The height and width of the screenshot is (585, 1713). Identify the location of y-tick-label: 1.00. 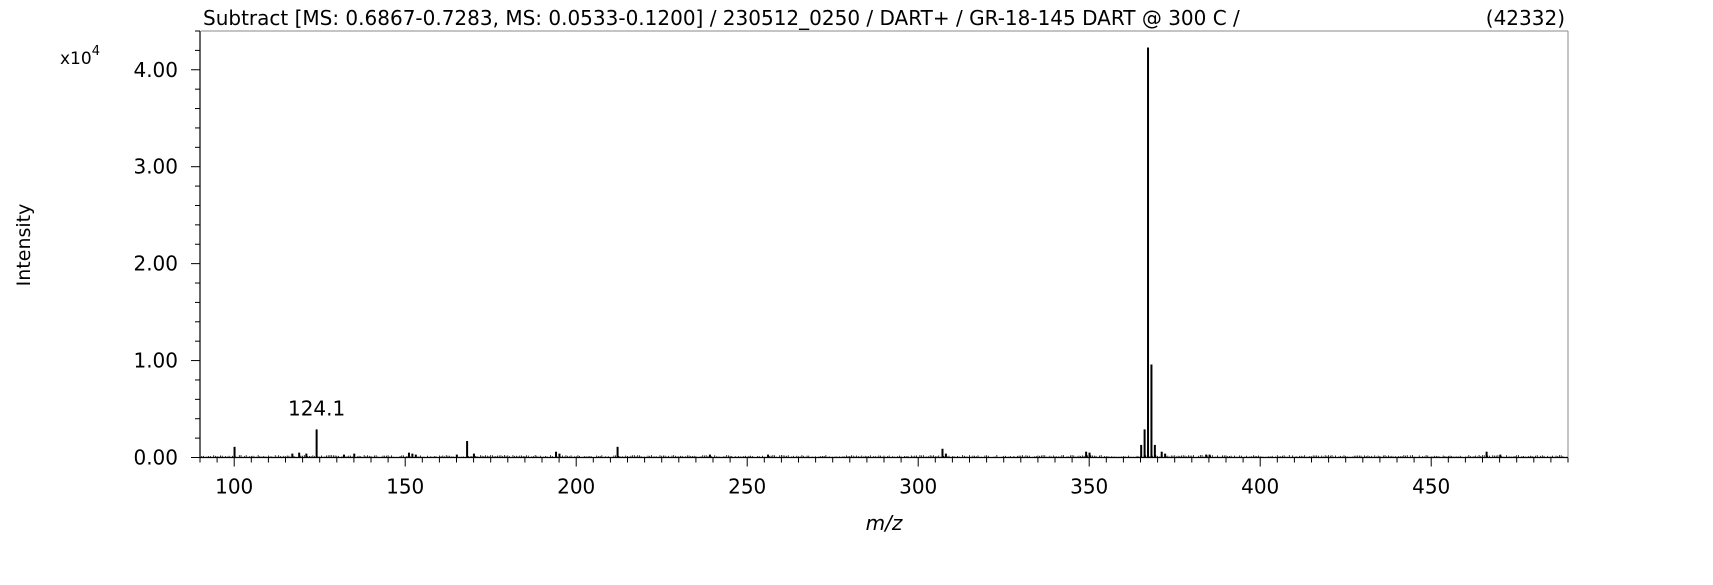
(155, 361).